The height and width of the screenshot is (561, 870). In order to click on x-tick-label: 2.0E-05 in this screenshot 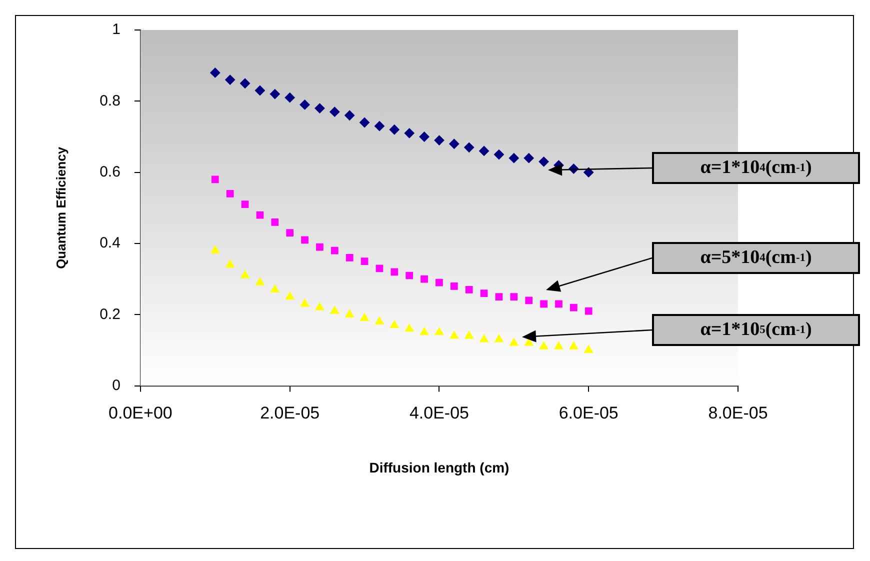, I will do `click(290, 413)`.